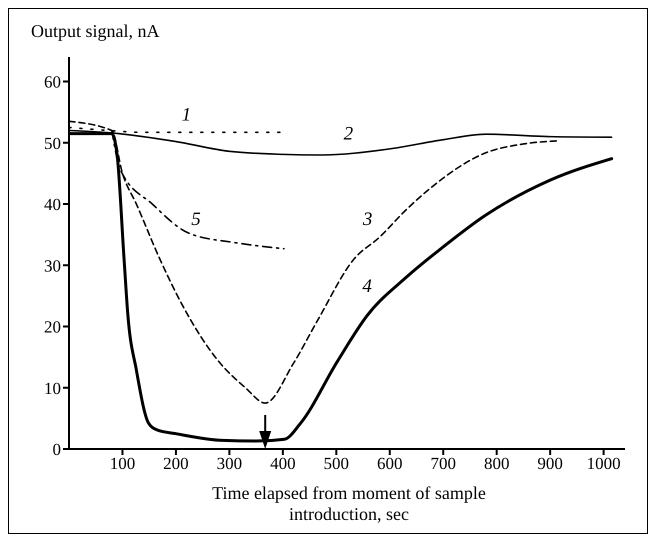 The image size is (660, 544). Describe the element at coordinates (550, 464) in the screenshot. I see `x-tick-label: 900` at that location.